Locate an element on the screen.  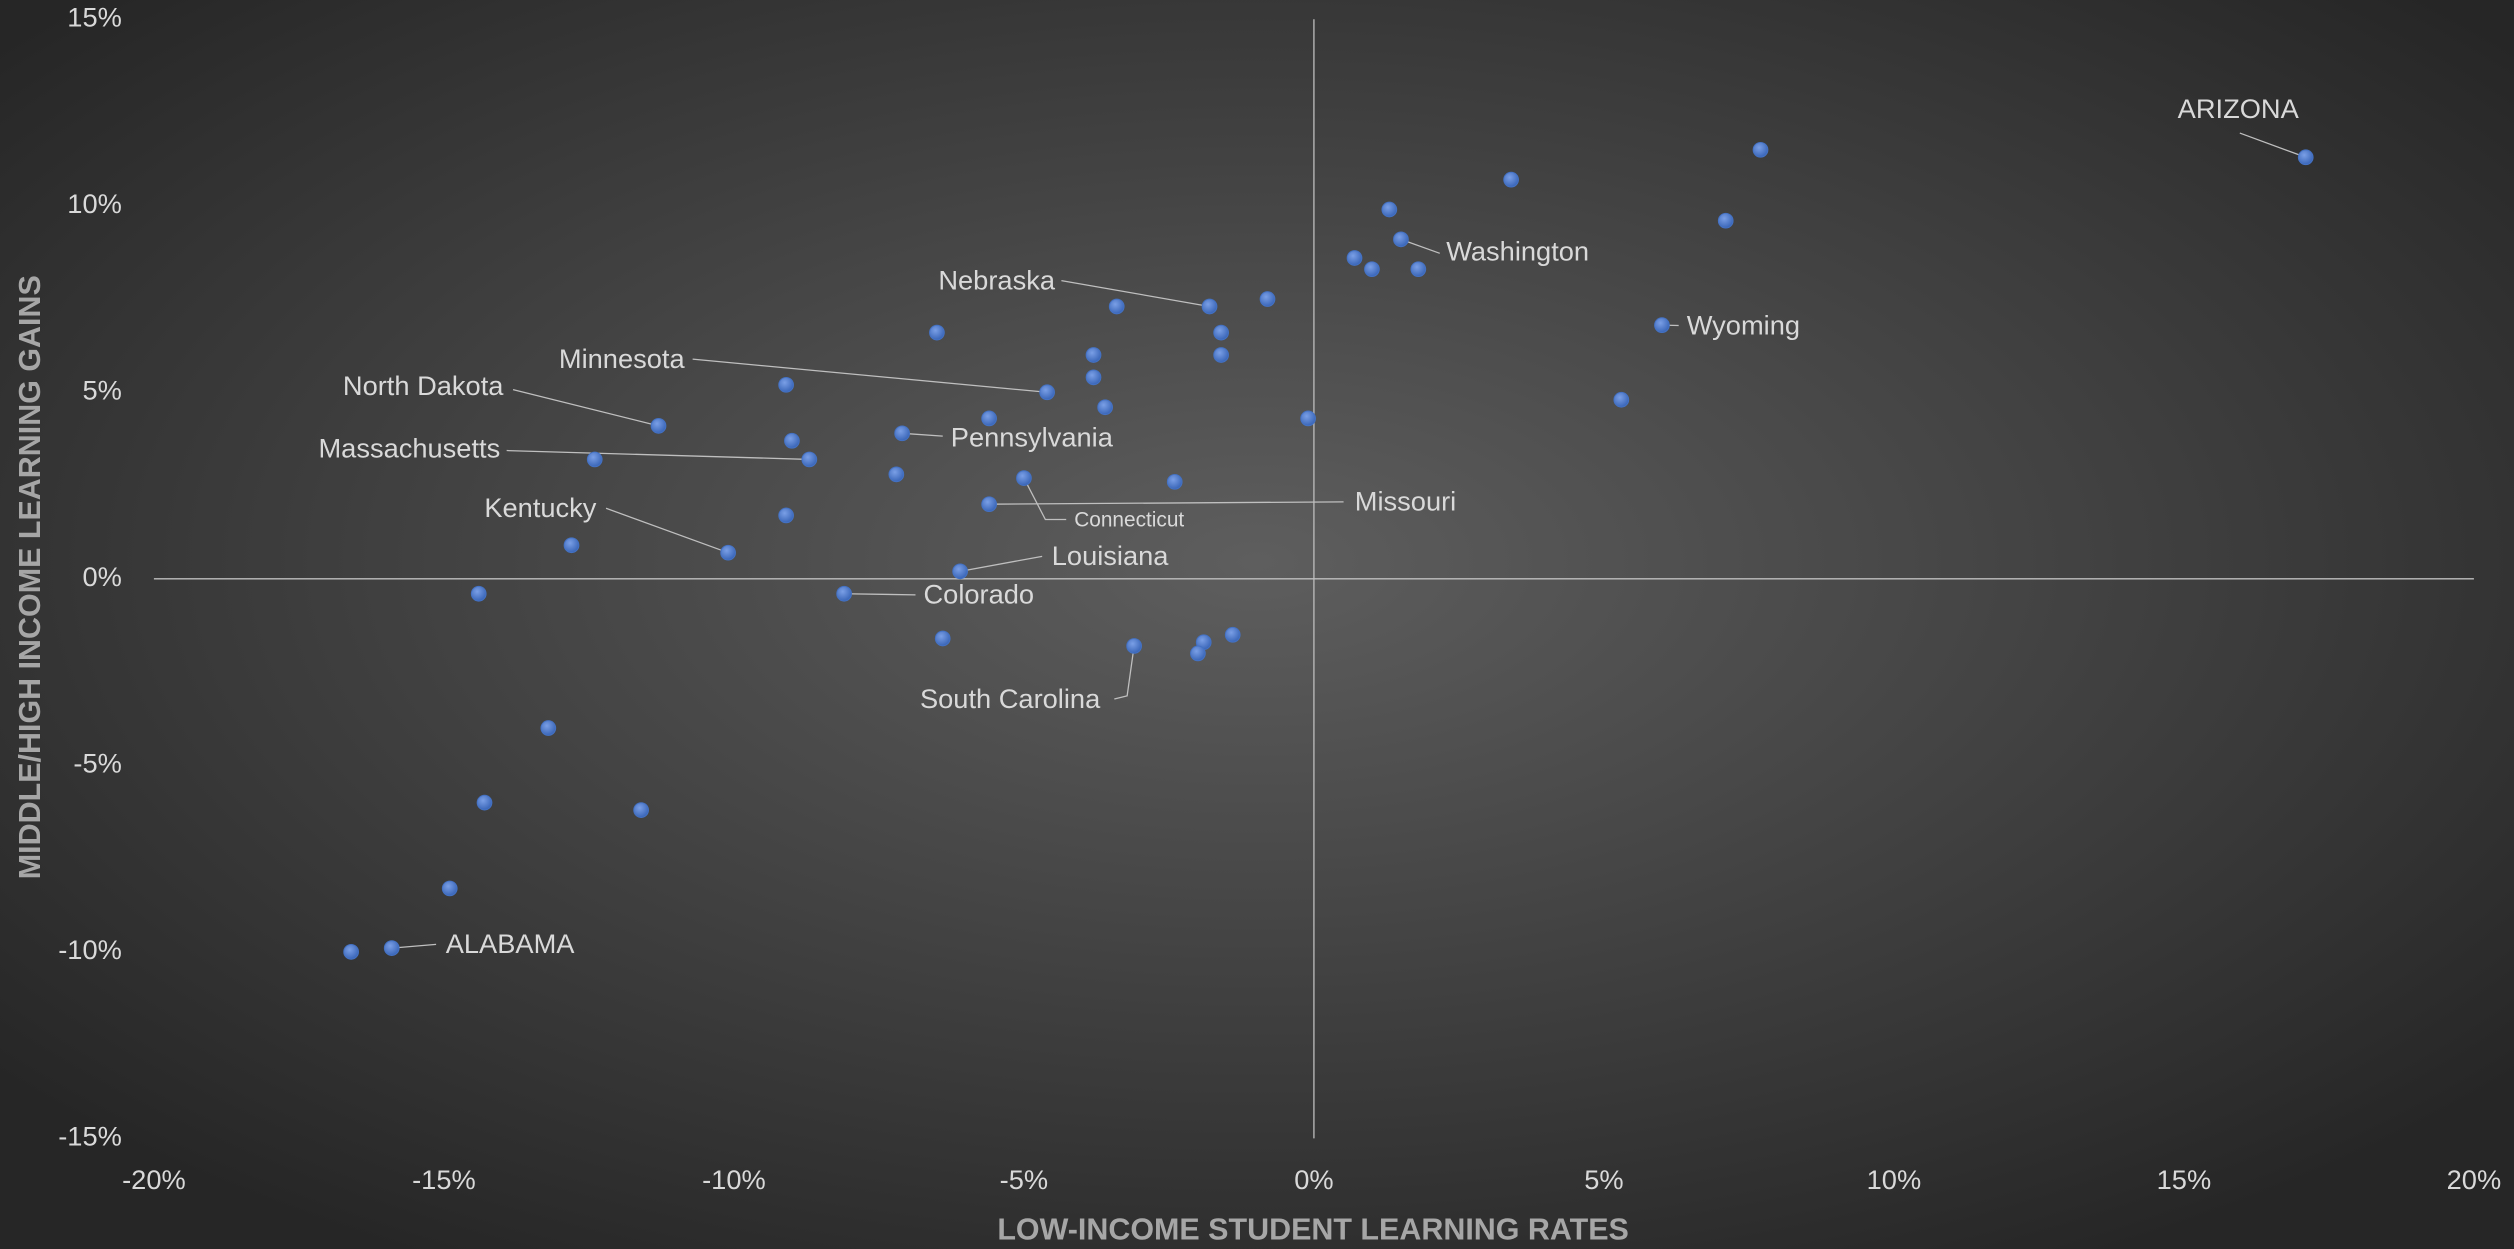
point-label: Colorado is located at coordinates (979, 594).